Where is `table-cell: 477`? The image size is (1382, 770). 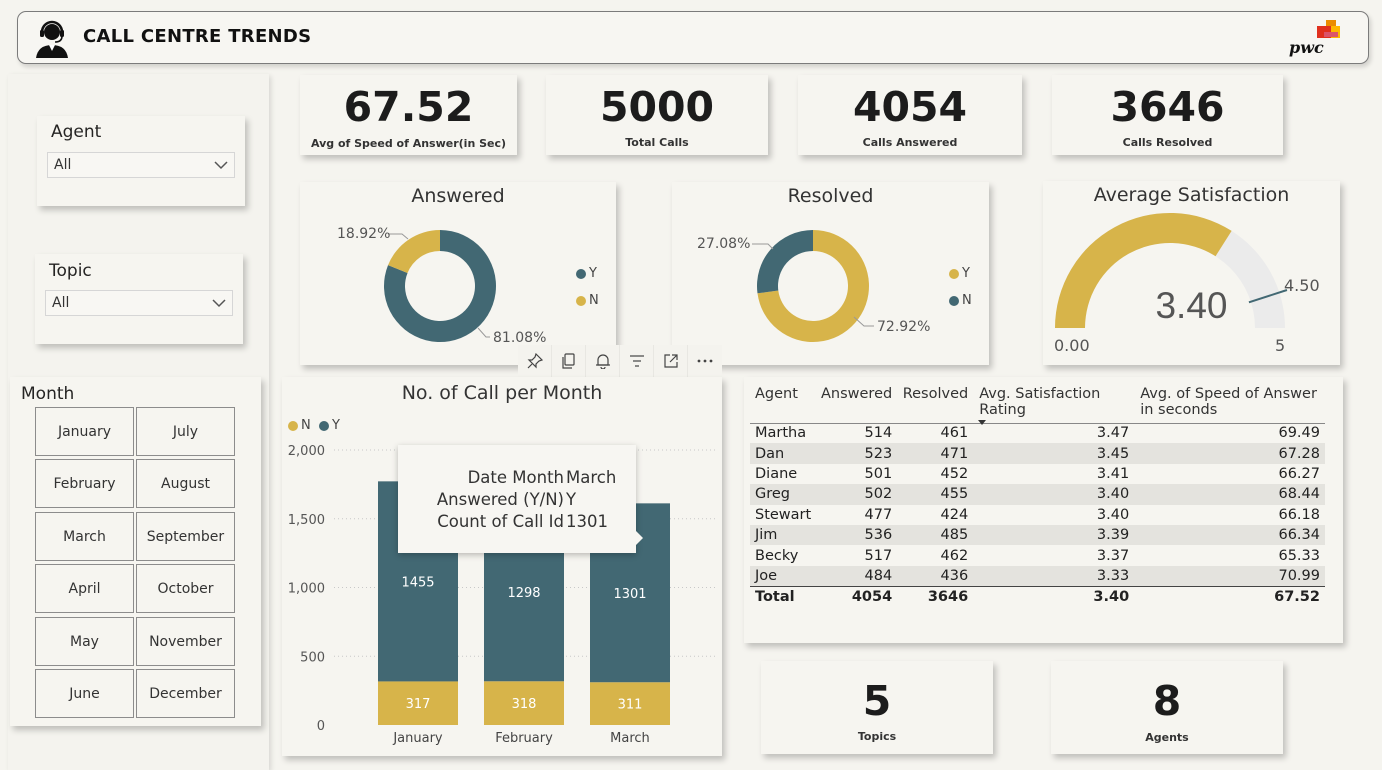
table-cell: 477 is located at coordinates (878, 514).